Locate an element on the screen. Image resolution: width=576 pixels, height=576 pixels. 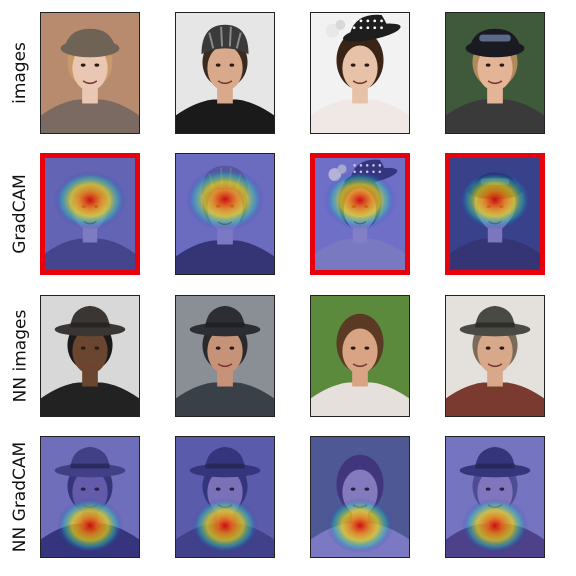
face-photo-r1c2 is located at coordinates (225, 73).